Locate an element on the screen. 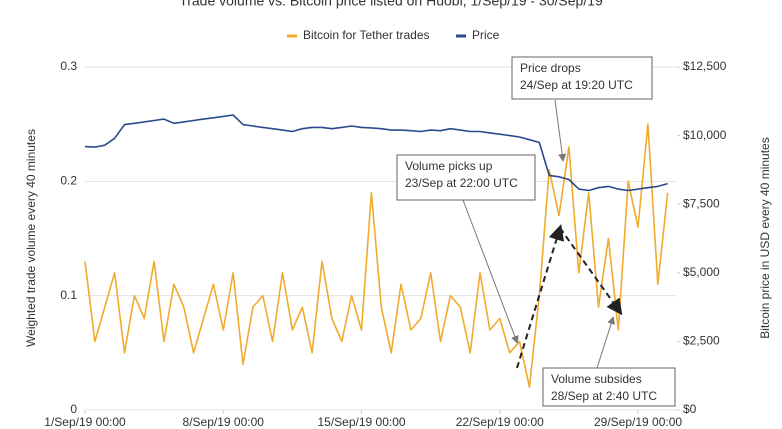  y-tick-label: 0 is located at coordinates (73, 409).